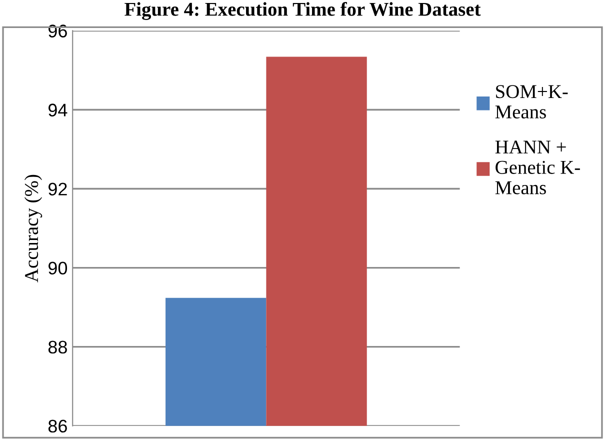 This screenshot has height=439, width=605. Describe the element at coordinates (57, 426) in the screenshot. I see `y-tick-label: 86` at that location.